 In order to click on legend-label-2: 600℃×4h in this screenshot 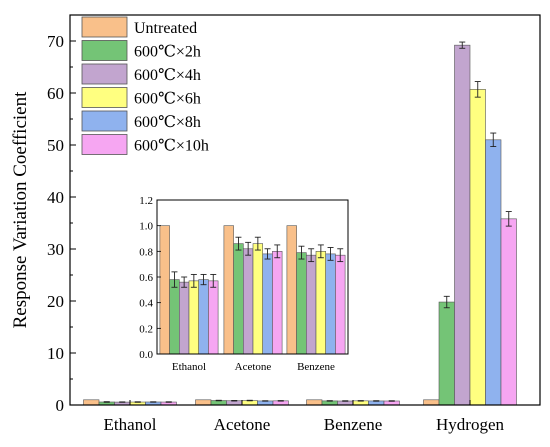, I will do `click(167, 75)`.